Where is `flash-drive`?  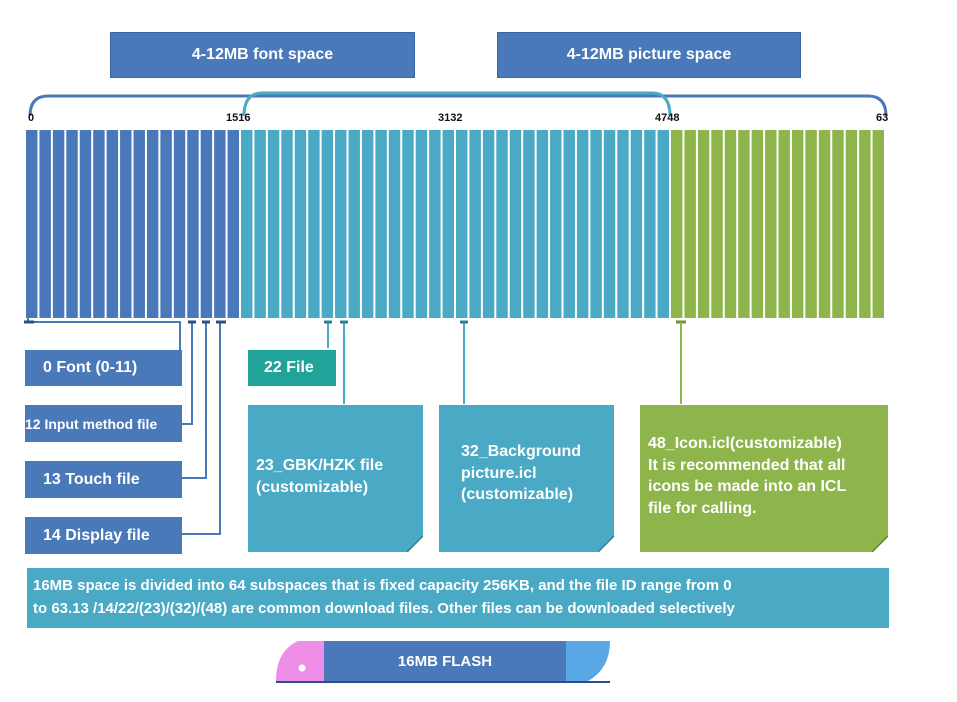
flash-drive is located at coordinates (443, 662).